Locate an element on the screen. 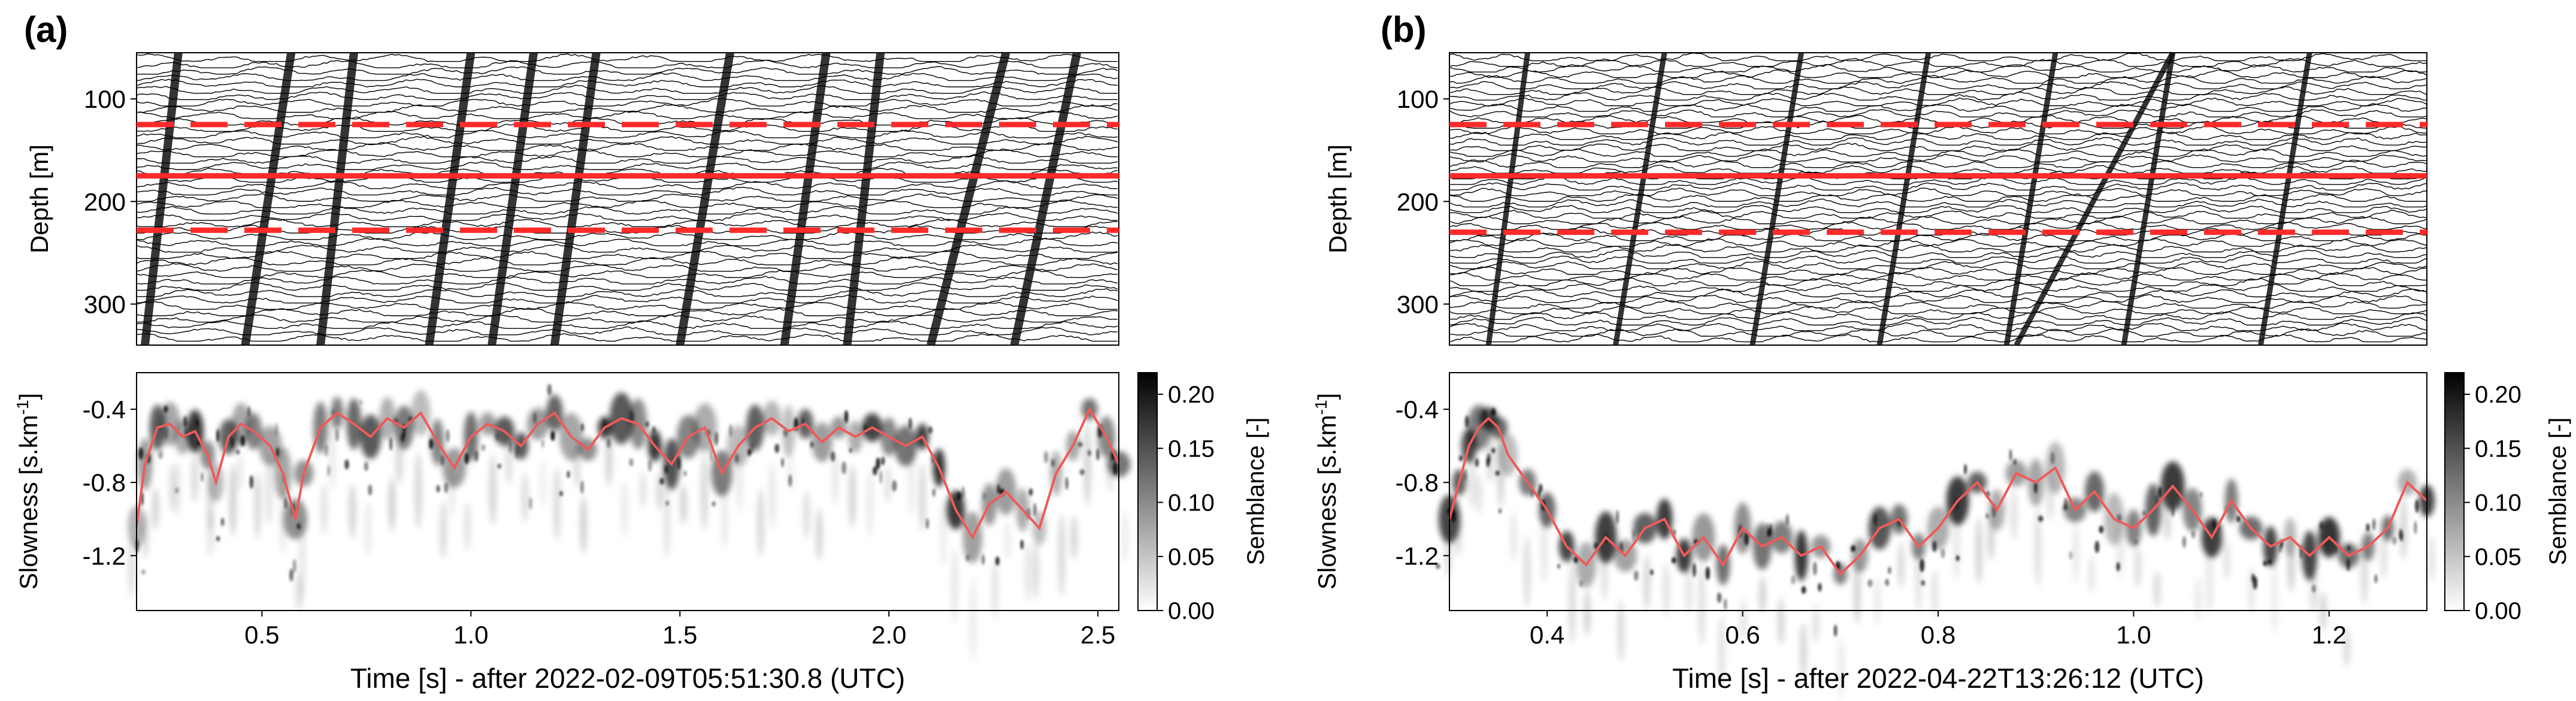 The width and height of the screenshot is (2576, 701). x-tick-label: 0.8 is located at coordinates (1938, 635).